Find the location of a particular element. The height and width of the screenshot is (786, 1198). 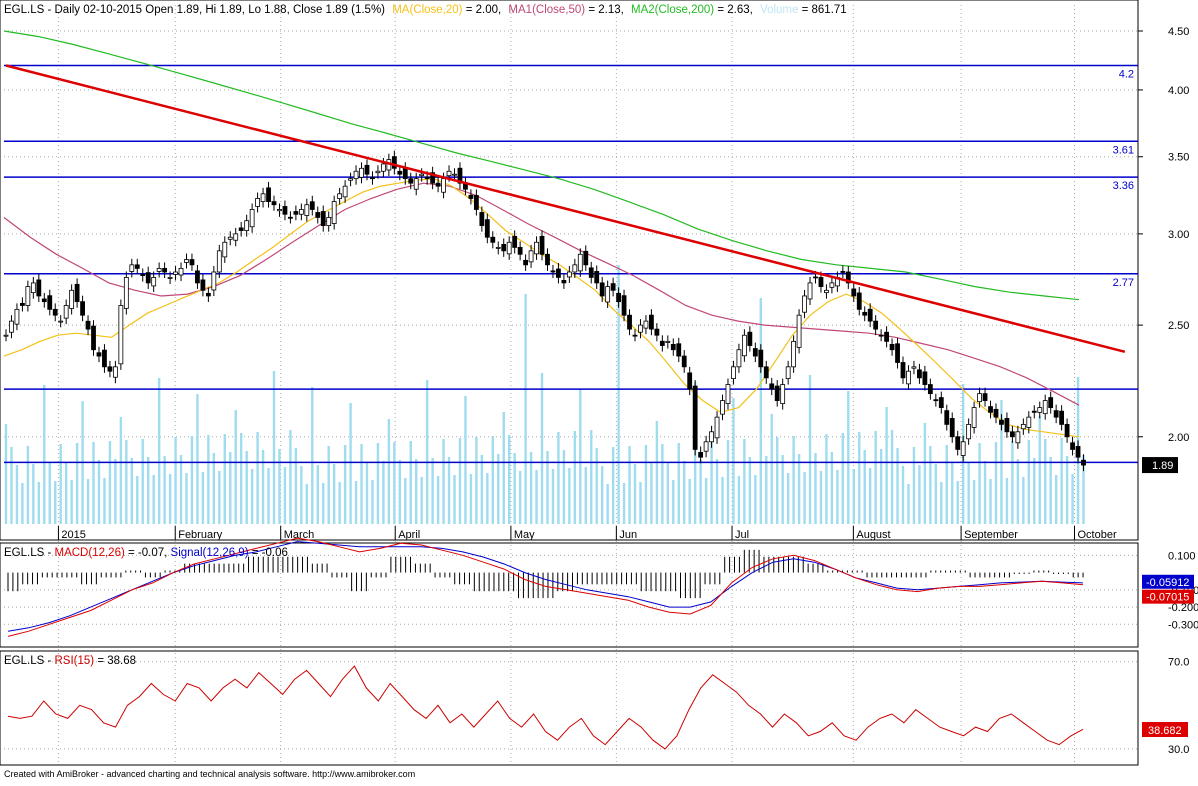

signal-line is located at coordinates (545, 586).